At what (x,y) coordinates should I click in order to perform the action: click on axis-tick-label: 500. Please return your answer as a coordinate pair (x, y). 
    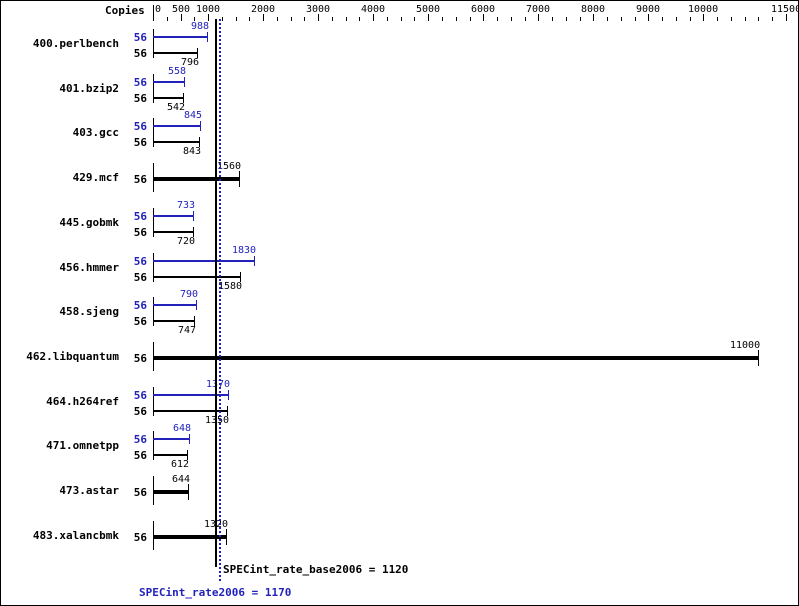
    Looking at the image, I should click on (181, 9).